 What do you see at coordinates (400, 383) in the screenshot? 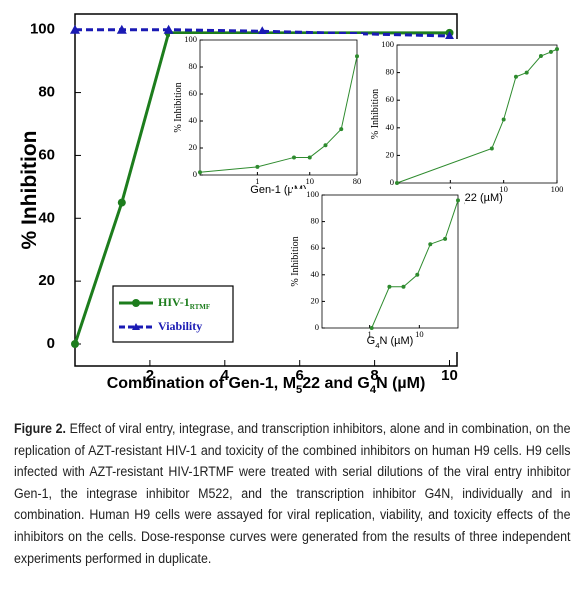
I see `x-axis-label-part: N (µM)` at bounding box center [400, 383].